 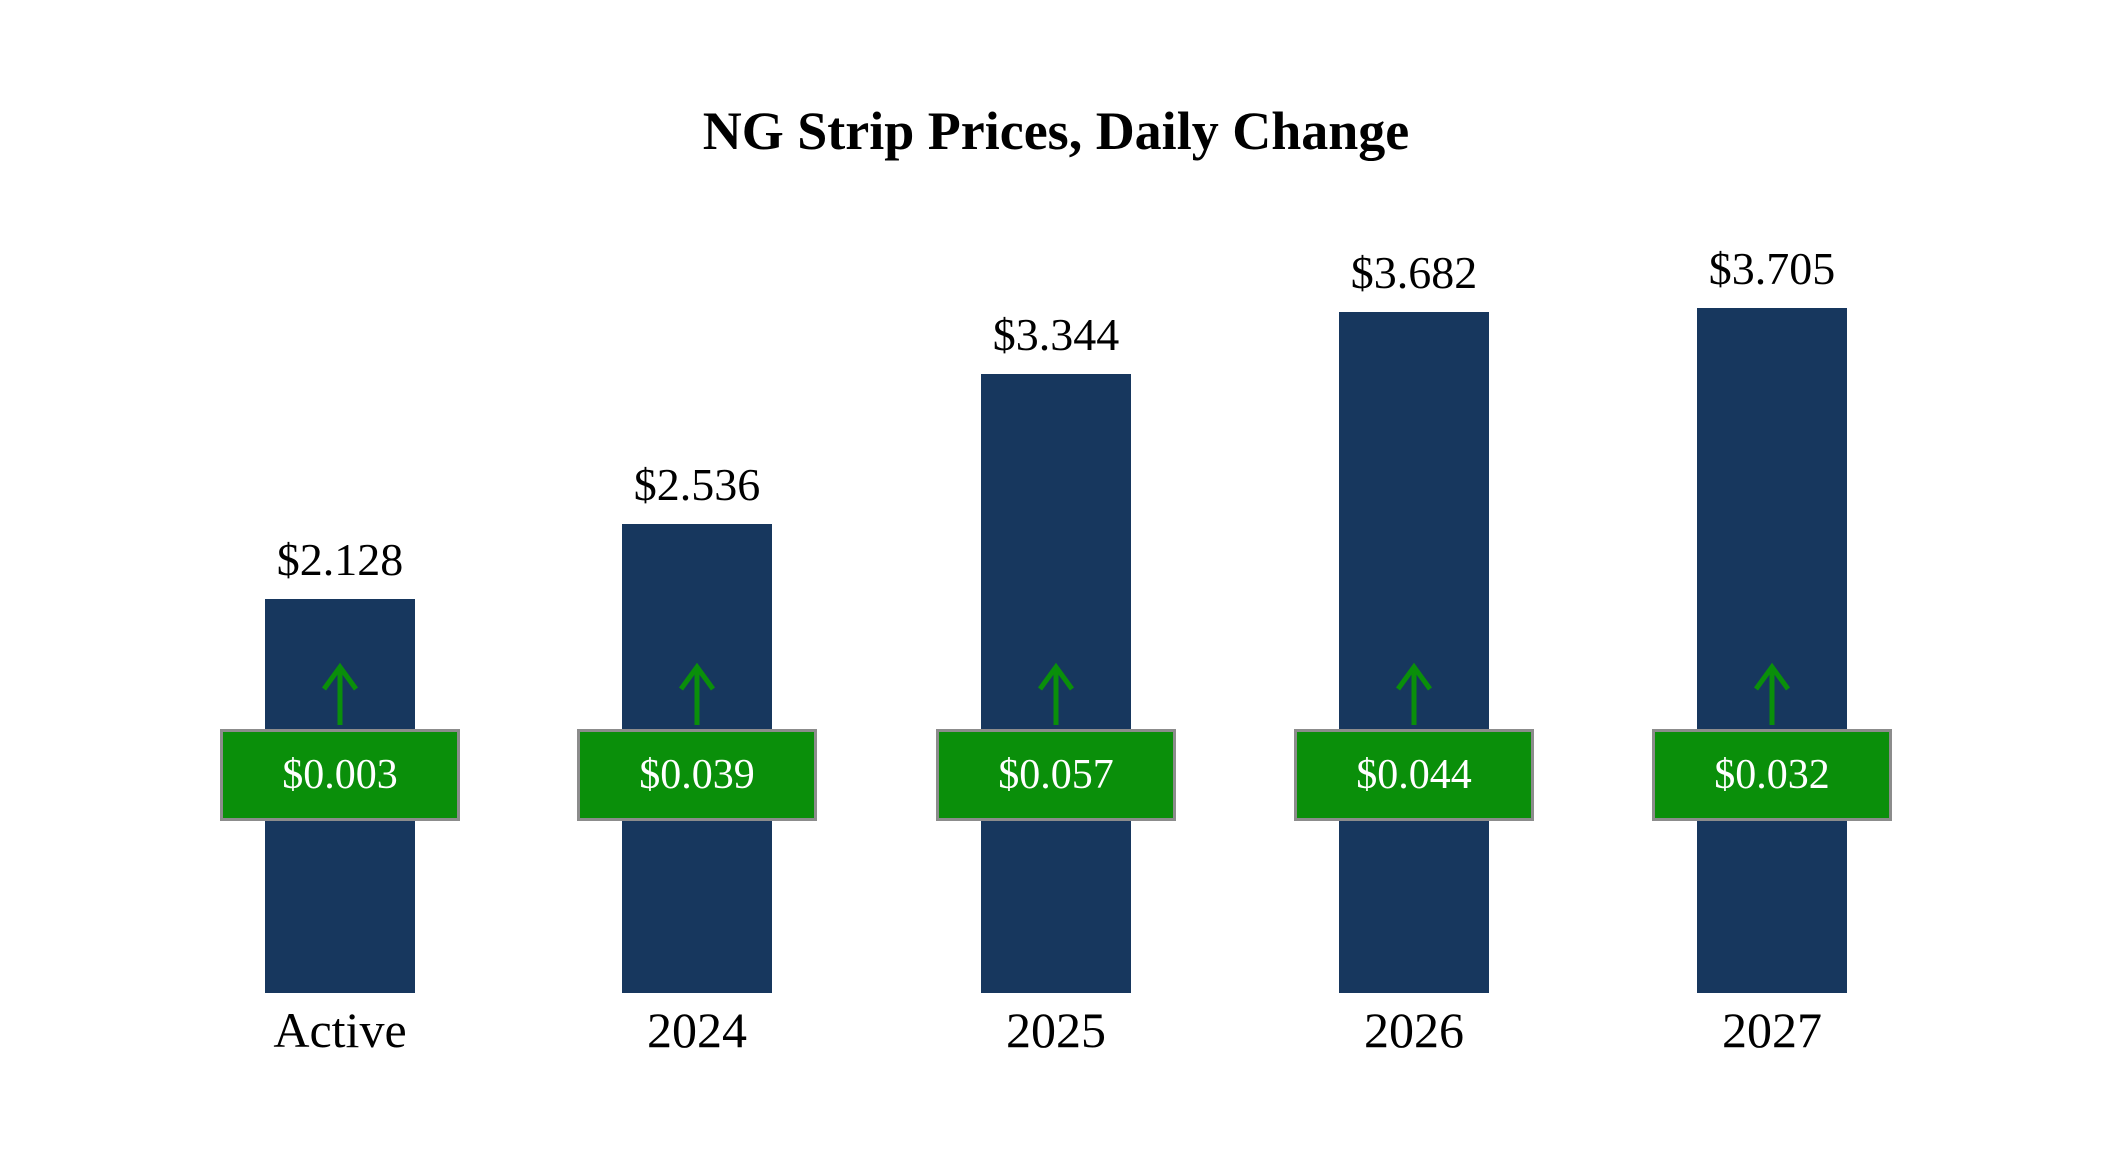 I want to click on daily-change-badge: $0.032, so click(x=1772, y=775).